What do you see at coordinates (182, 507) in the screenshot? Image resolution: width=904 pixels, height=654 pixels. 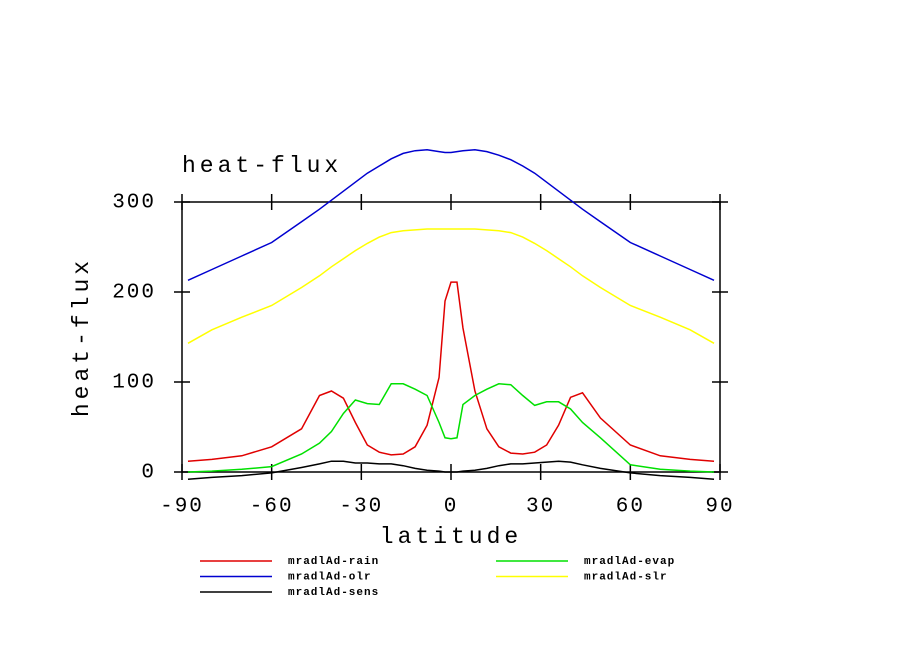 I see `x-tick-label: -90` at bounding box center [182, 507].